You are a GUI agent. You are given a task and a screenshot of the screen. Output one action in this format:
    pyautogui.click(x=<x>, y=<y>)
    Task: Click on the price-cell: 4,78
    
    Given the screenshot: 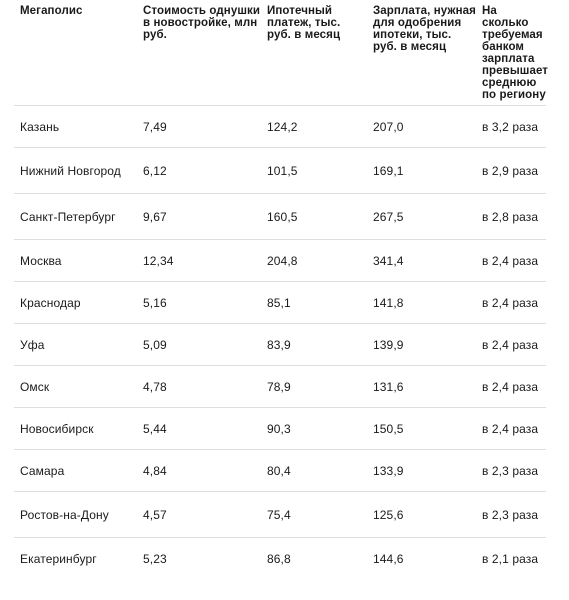 What is the action you would take?
    pyautogui.click(x=155, y=386)
    